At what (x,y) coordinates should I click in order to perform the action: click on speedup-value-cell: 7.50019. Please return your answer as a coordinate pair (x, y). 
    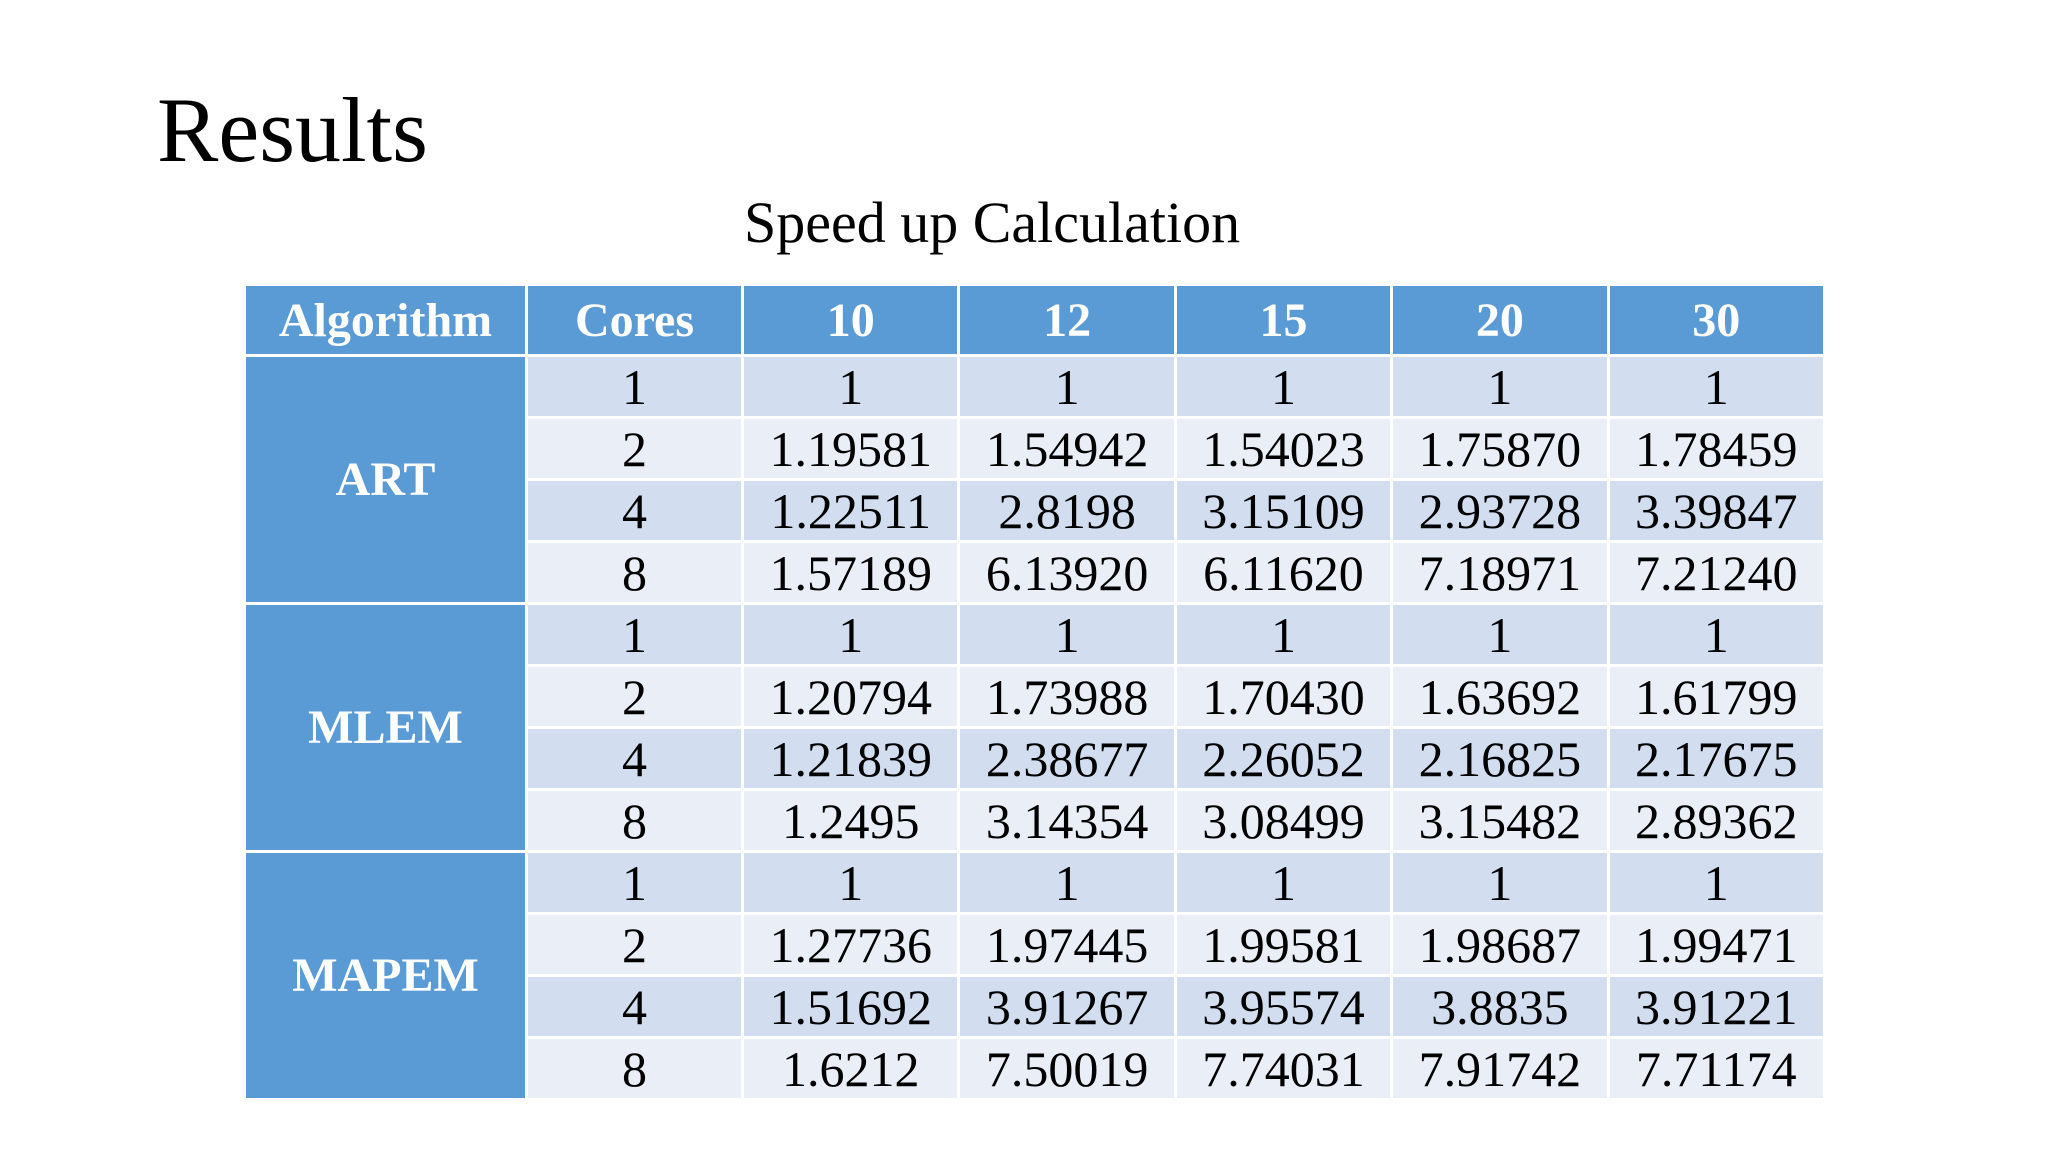
    Looking at the image, I should click on (1067, 1068).